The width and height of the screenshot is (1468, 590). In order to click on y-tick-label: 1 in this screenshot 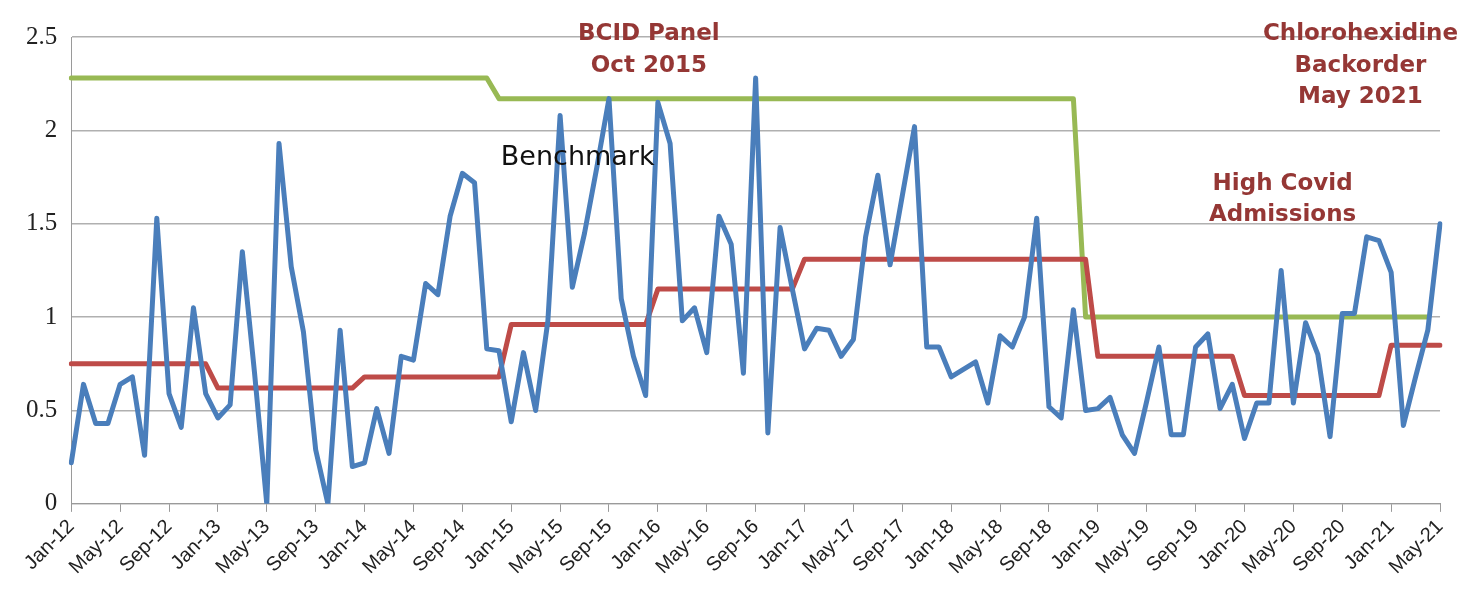, I will do `click(51, 315)`.